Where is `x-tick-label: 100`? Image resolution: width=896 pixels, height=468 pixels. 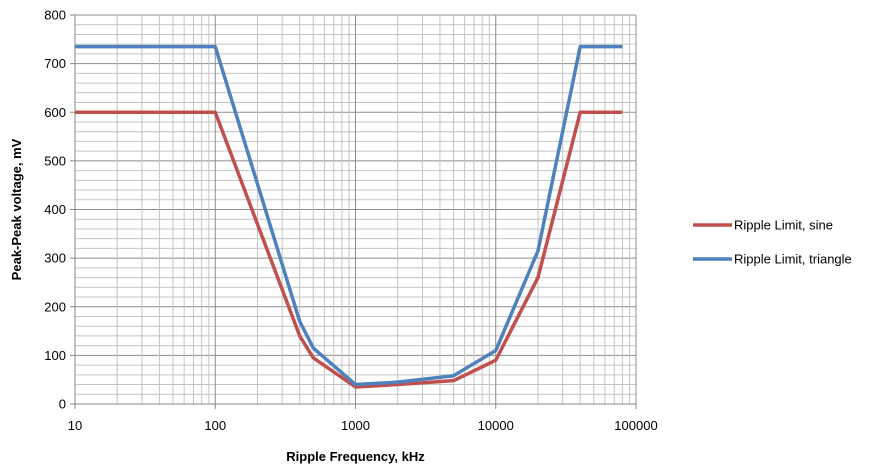
x-tick-label: 100 is located at coordinates (215, 425).